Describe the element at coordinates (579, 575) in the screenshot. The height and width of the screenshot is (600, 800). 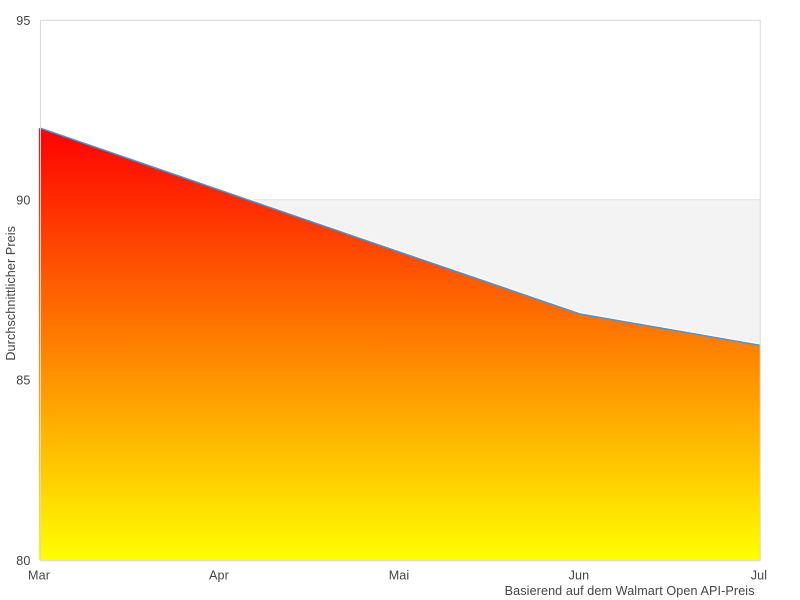
I see `svg-text: Jun` at that location.